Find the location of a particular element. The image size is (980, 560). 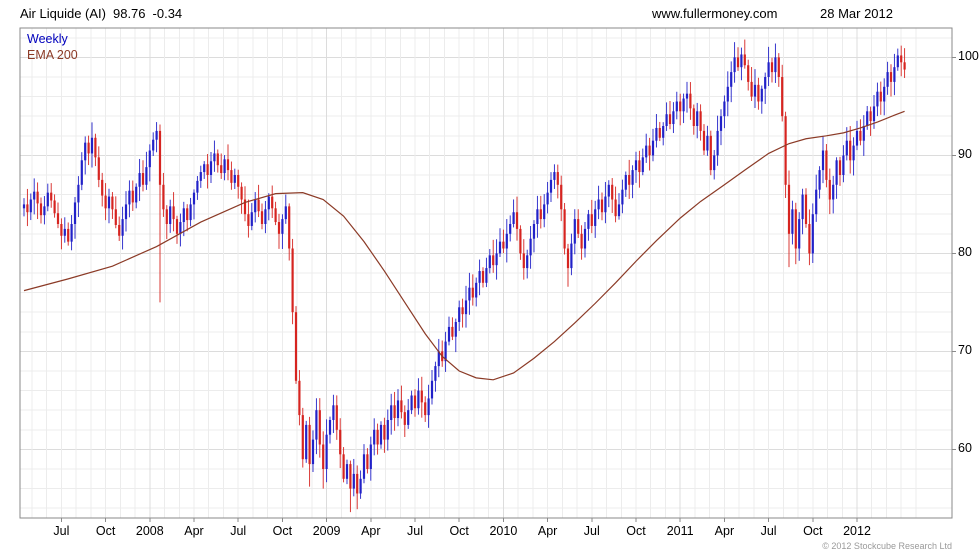

price-change: -0.34 is located at coordinates (167, 13).